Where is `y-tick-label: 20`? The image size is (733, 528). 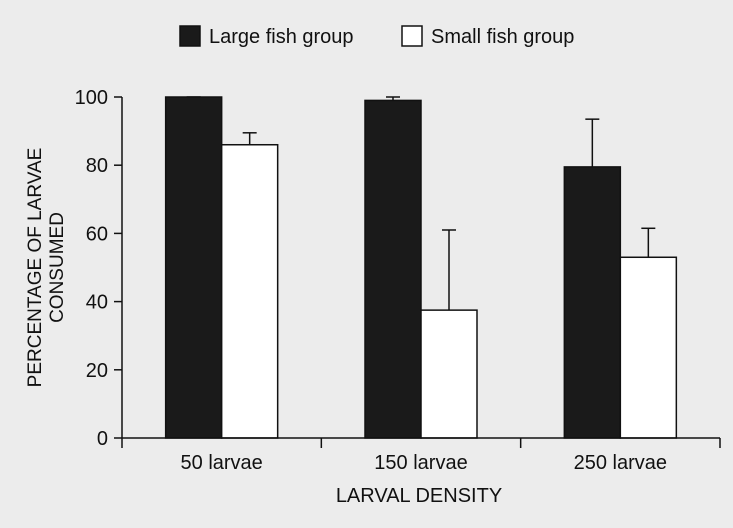
y-tick-label: 20 is located at coordinates (97, 371).